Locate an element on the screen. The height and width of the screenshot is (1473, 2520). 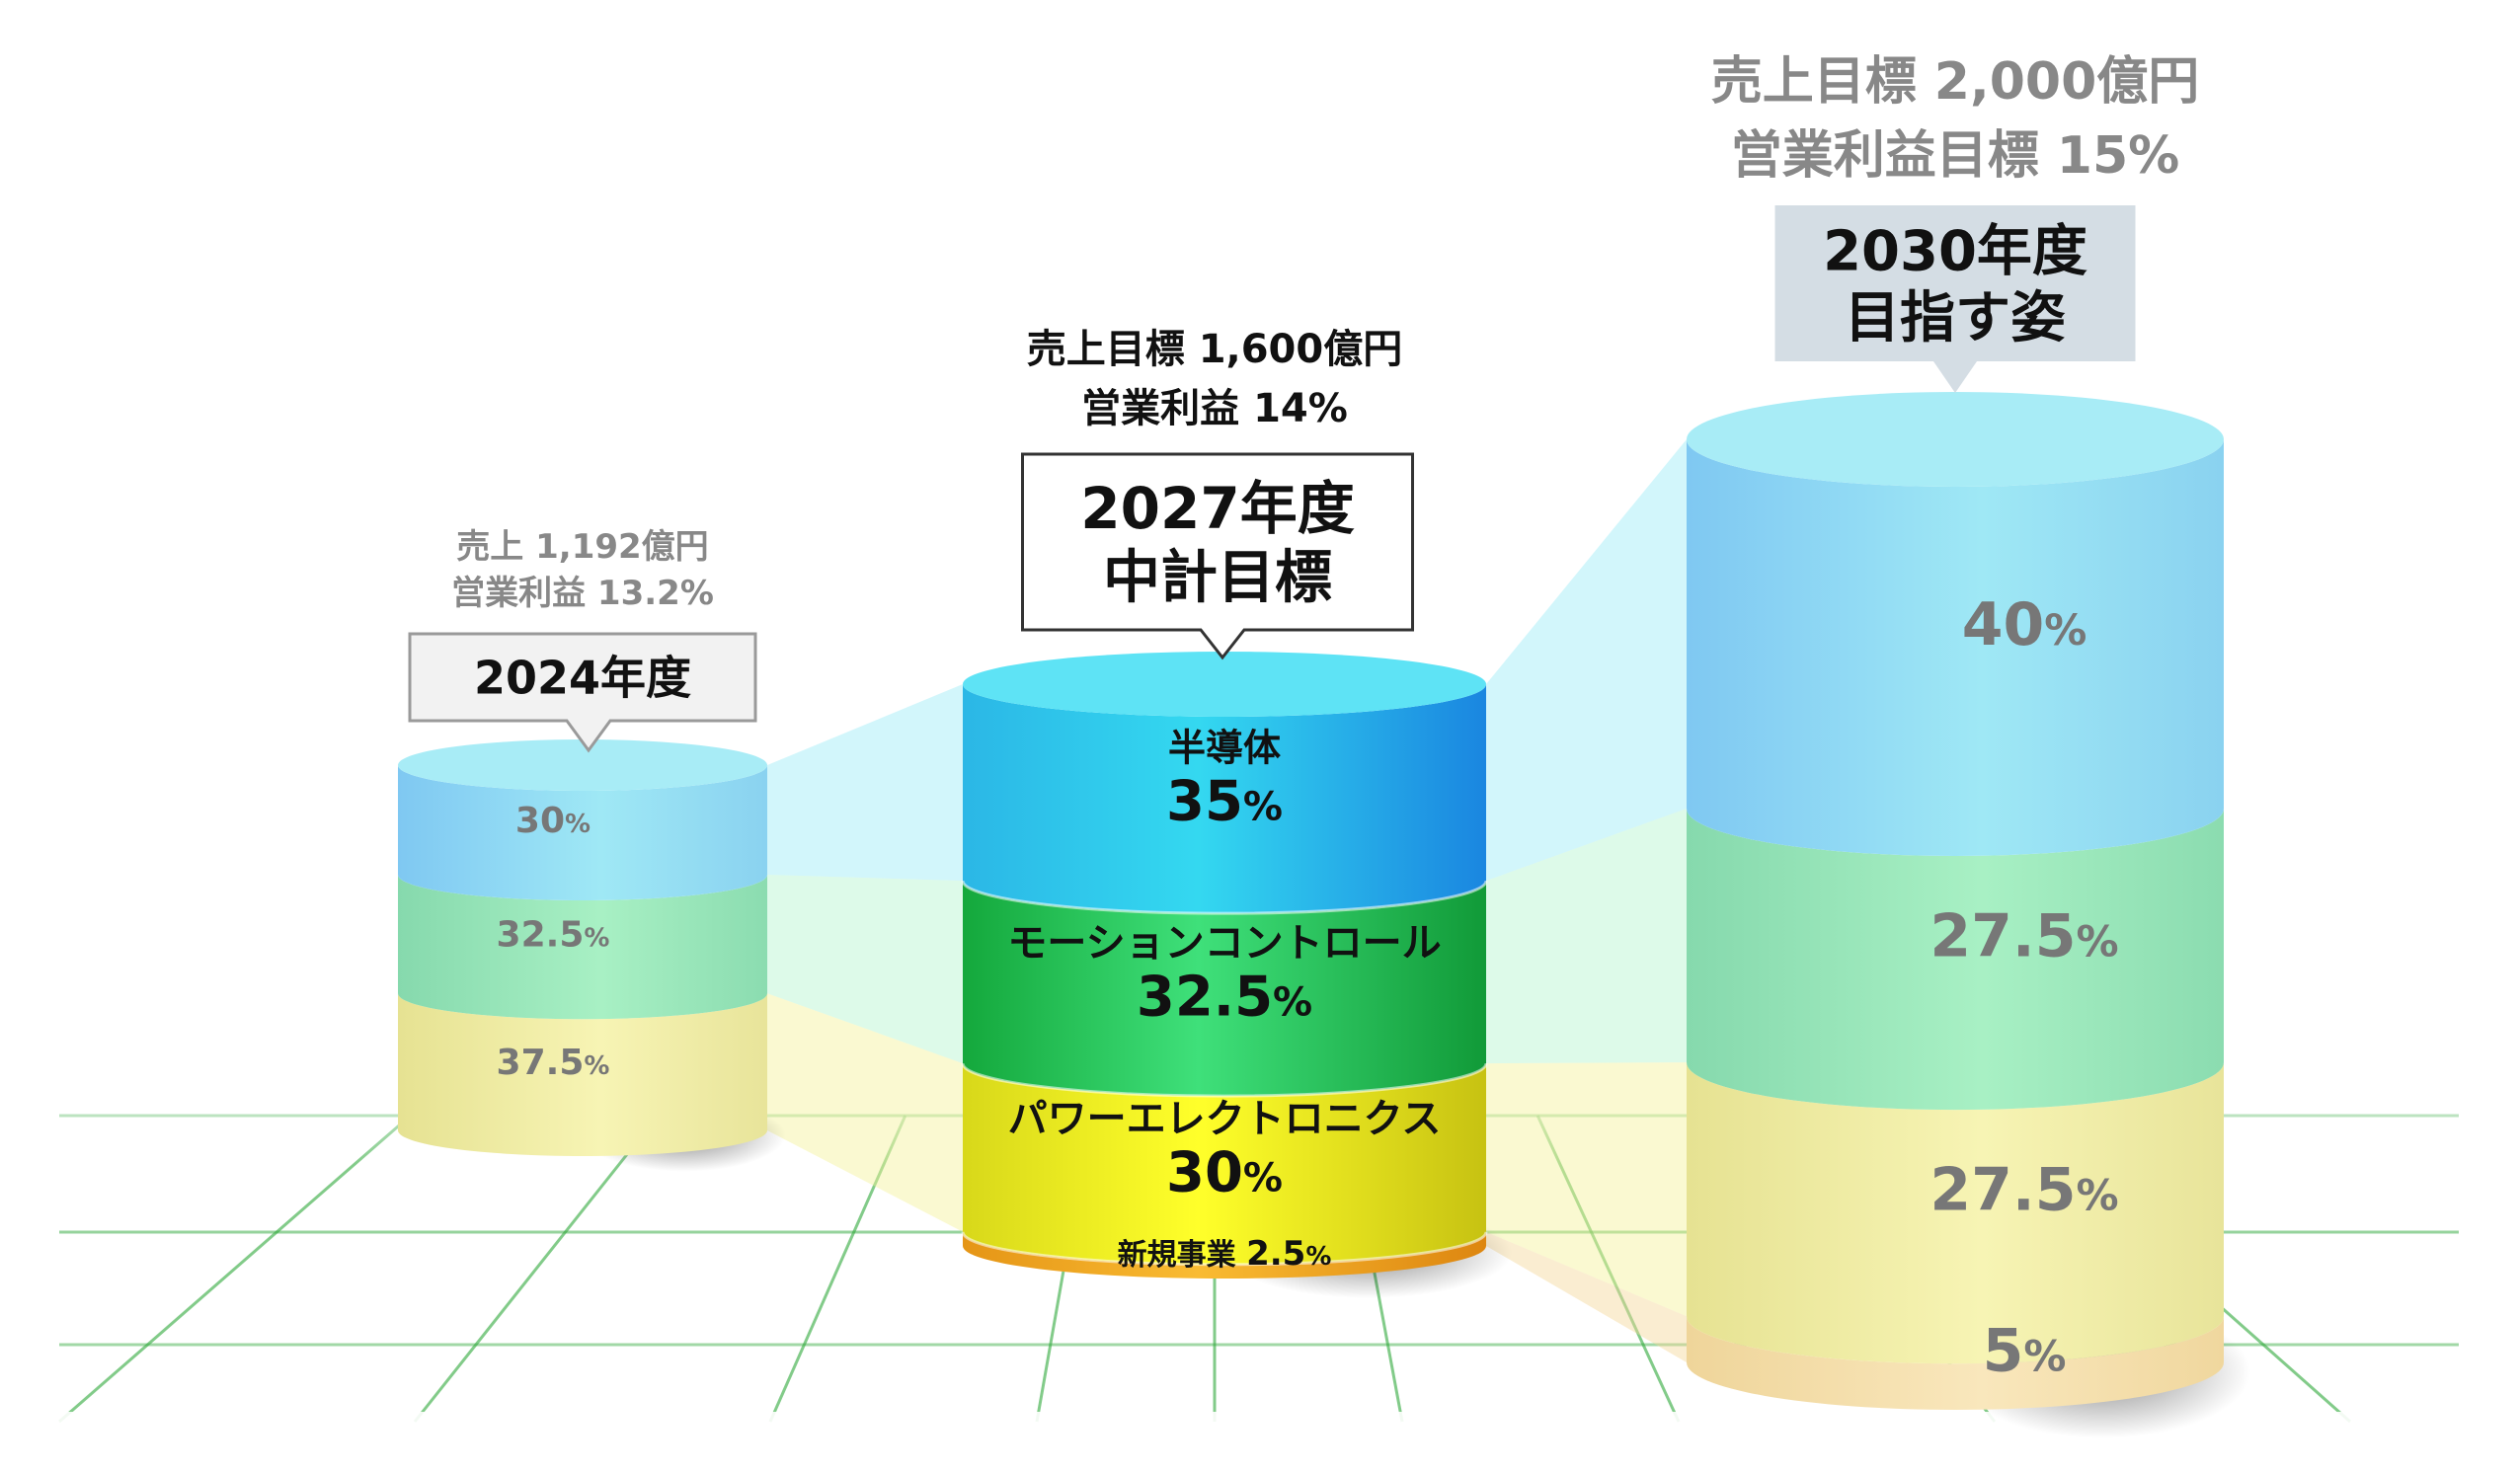
segment-value-semiconductor: 35% is located at coordinates (1224, 802).